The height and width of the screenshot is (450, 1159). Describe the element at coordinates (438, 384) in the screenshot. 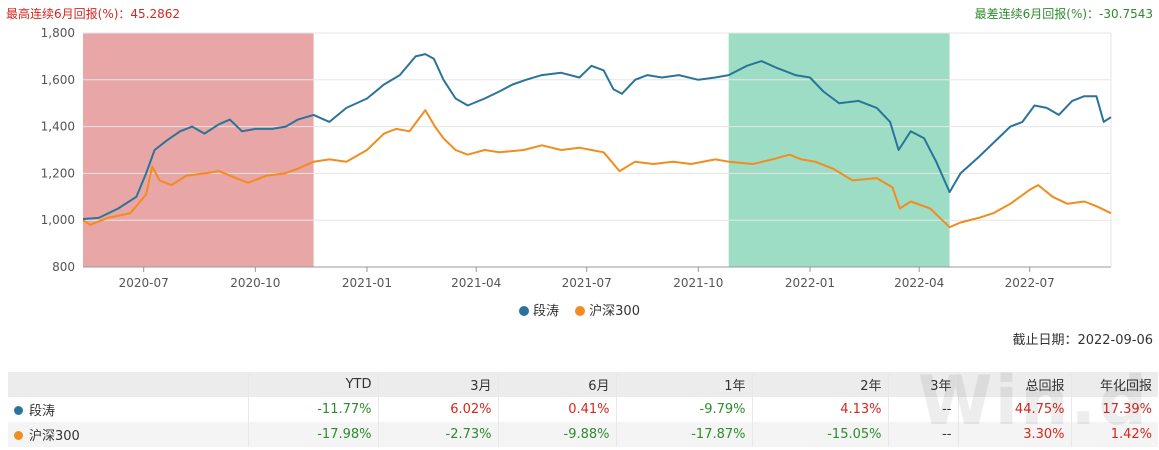

I see `header-3m: 3月` at that location.